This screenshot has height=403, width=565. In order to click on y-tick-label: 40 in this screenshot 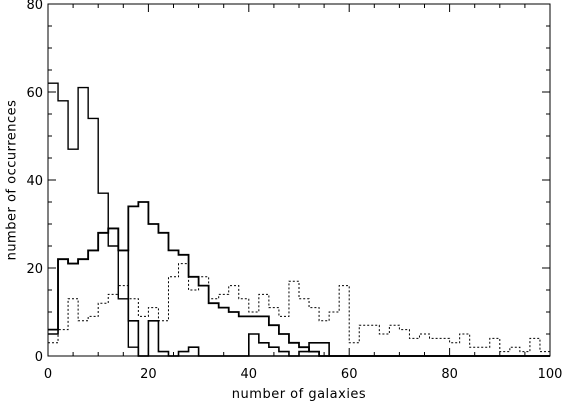, I will do `click(34, 181)`.